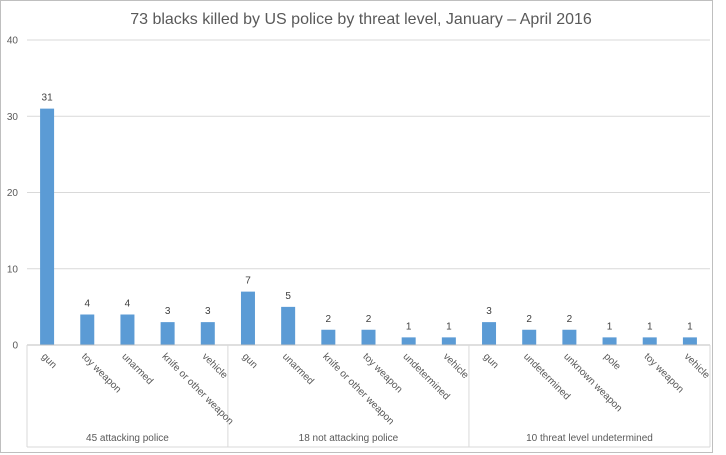  What do you see at coordinates (48, 98) in the screenshot?
I see `data-label: 31` at bounding box center [48, 98].